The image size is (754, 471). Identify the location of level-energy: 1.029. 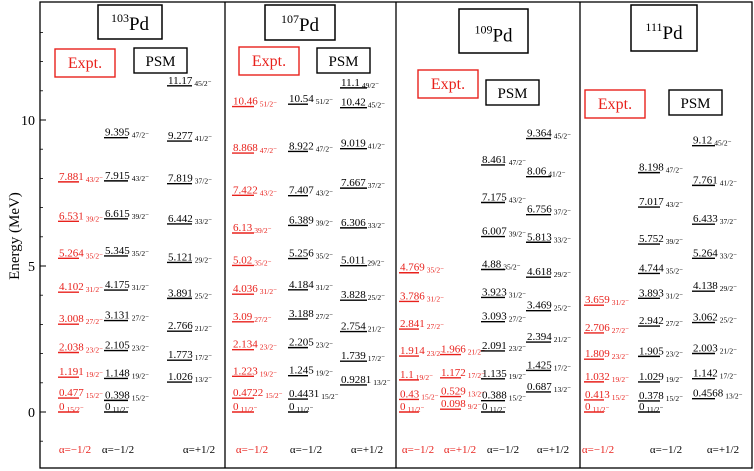
(651, 377).